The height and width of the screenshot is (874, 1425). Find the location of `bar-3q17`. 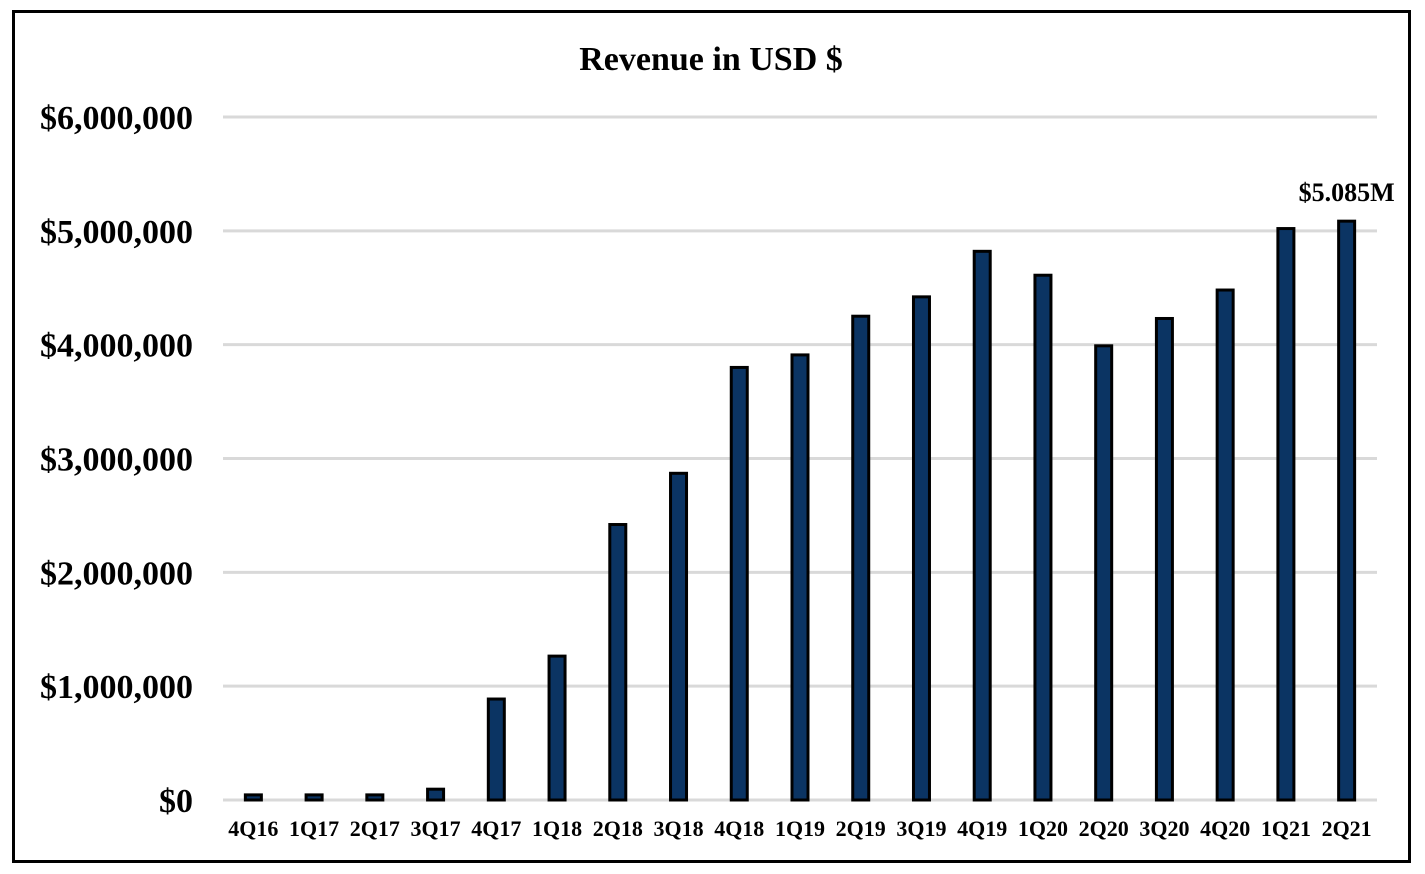

bar-3q17 is located at coordinates (436, 794).